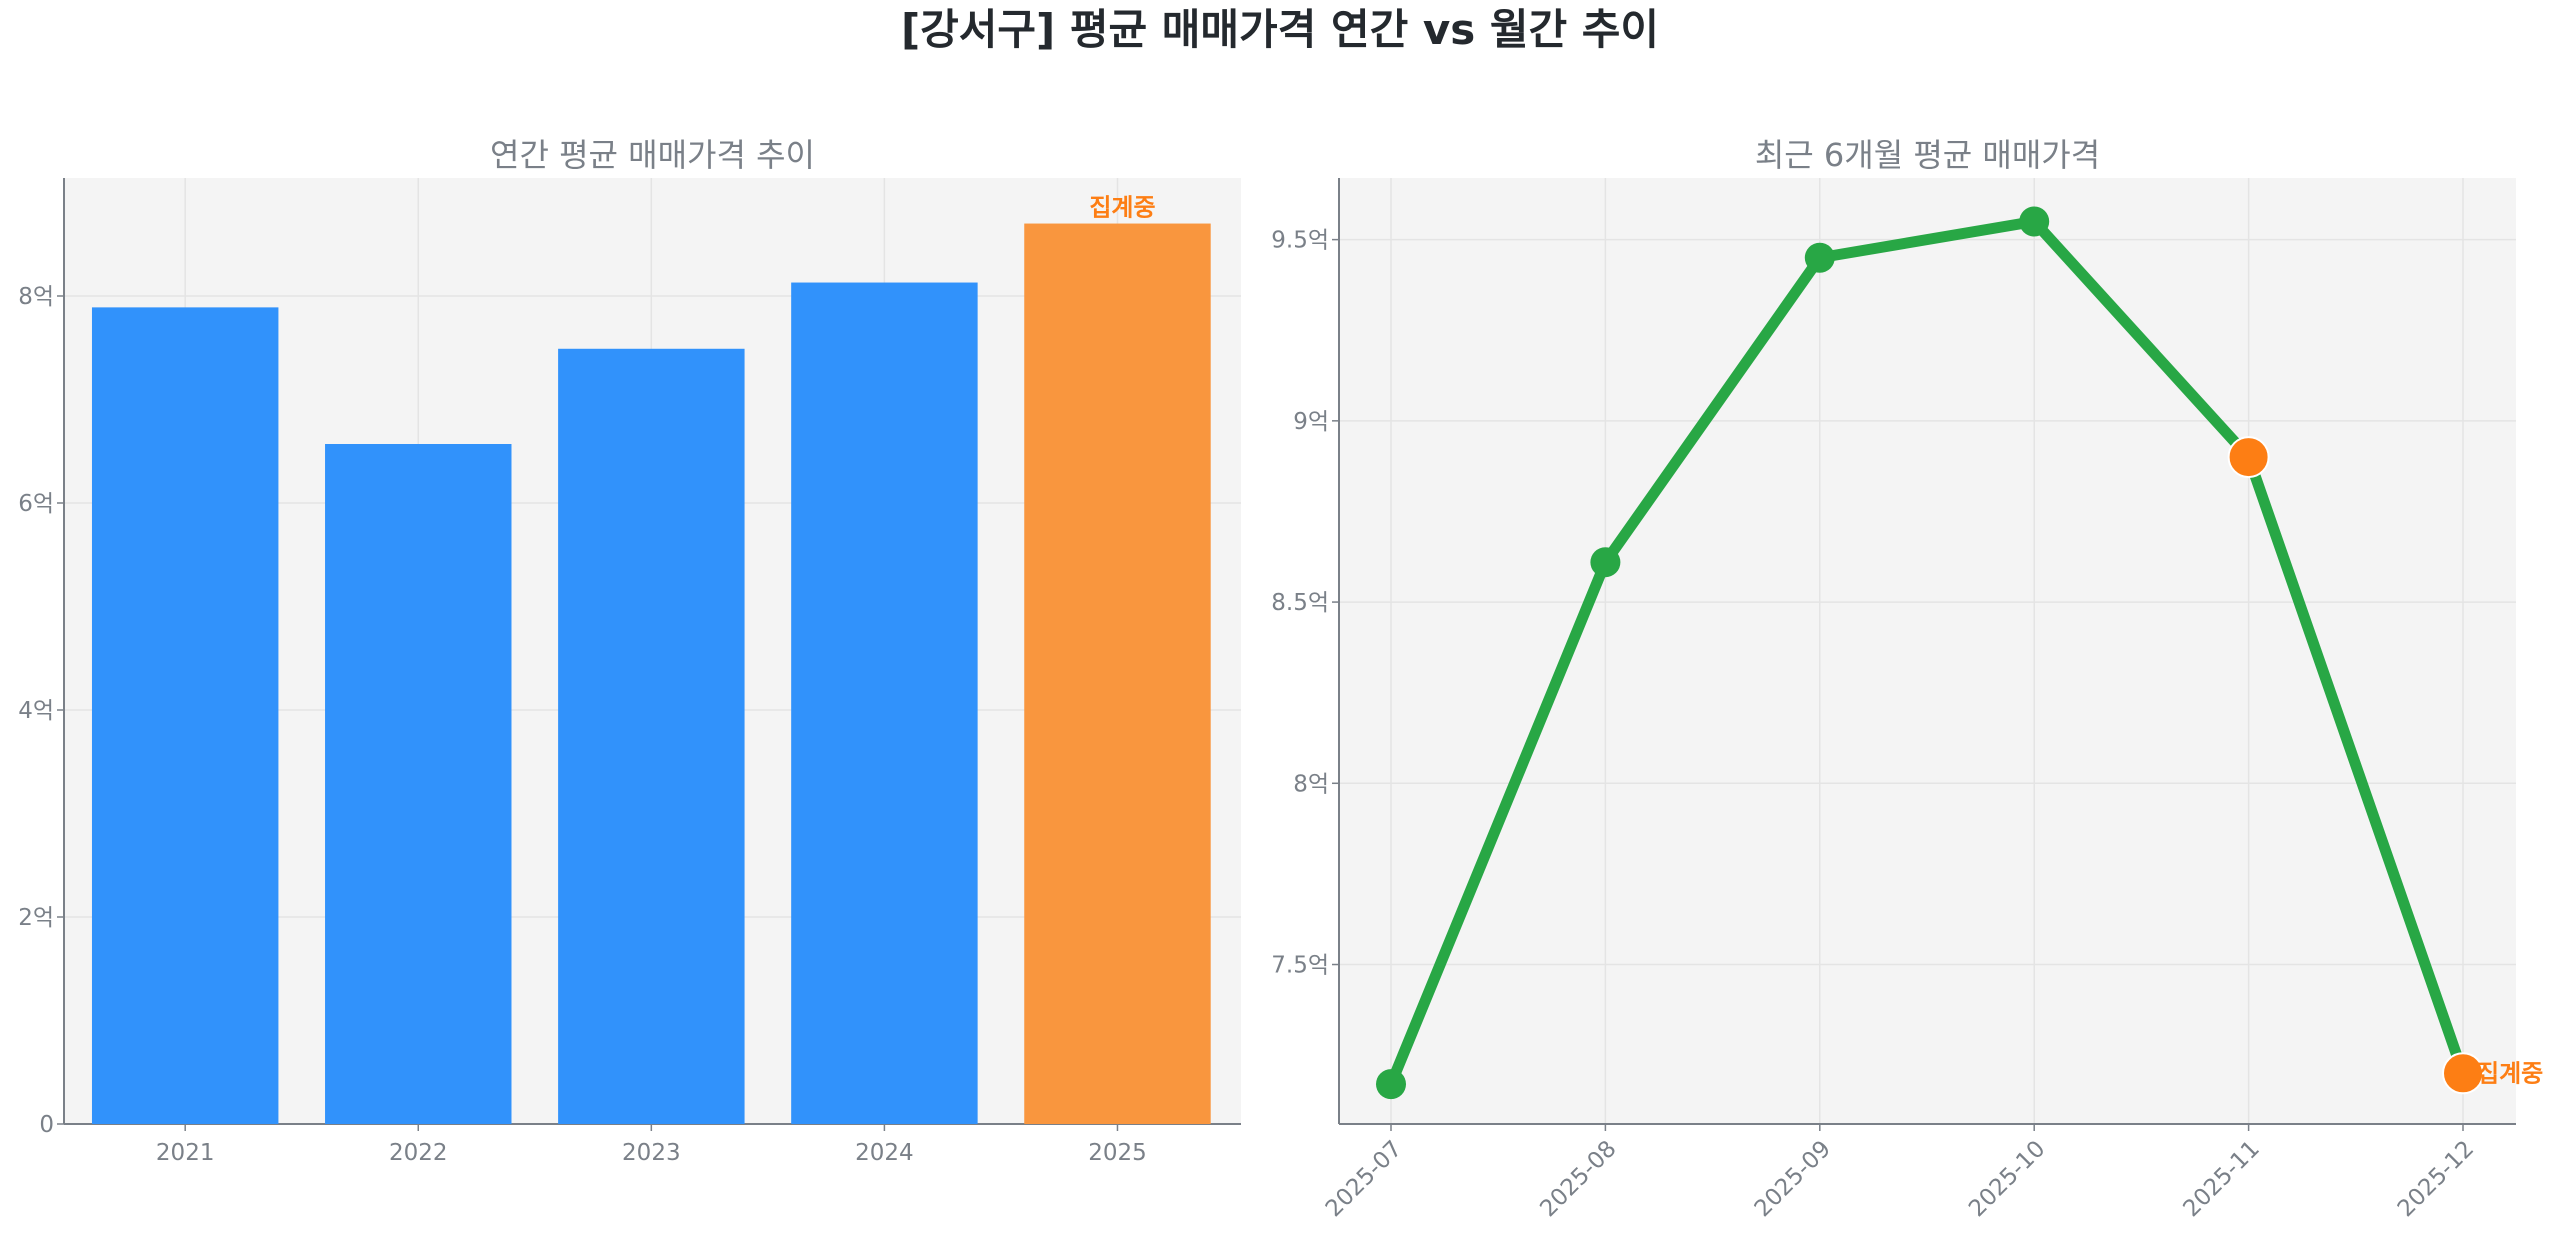  What do you see at coordinates (185, 1153) in the screenshot?
I see `x-tick-label: 2021` at bounding box center [185, 1153].